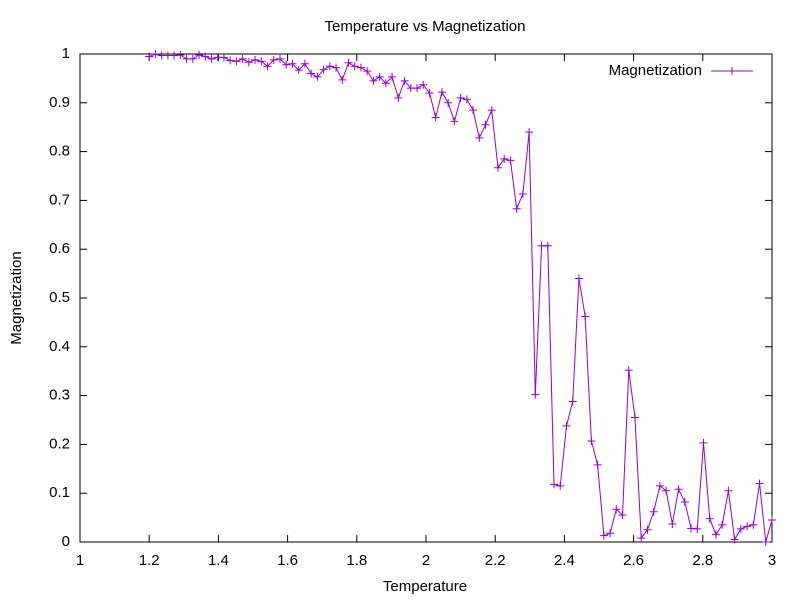 The height and width of the screenshot is (600, 800). What do you see at coordinates (66, 53) in the screenshot?
I see `y-tick-label: 1` at bounding box center [66, 53].